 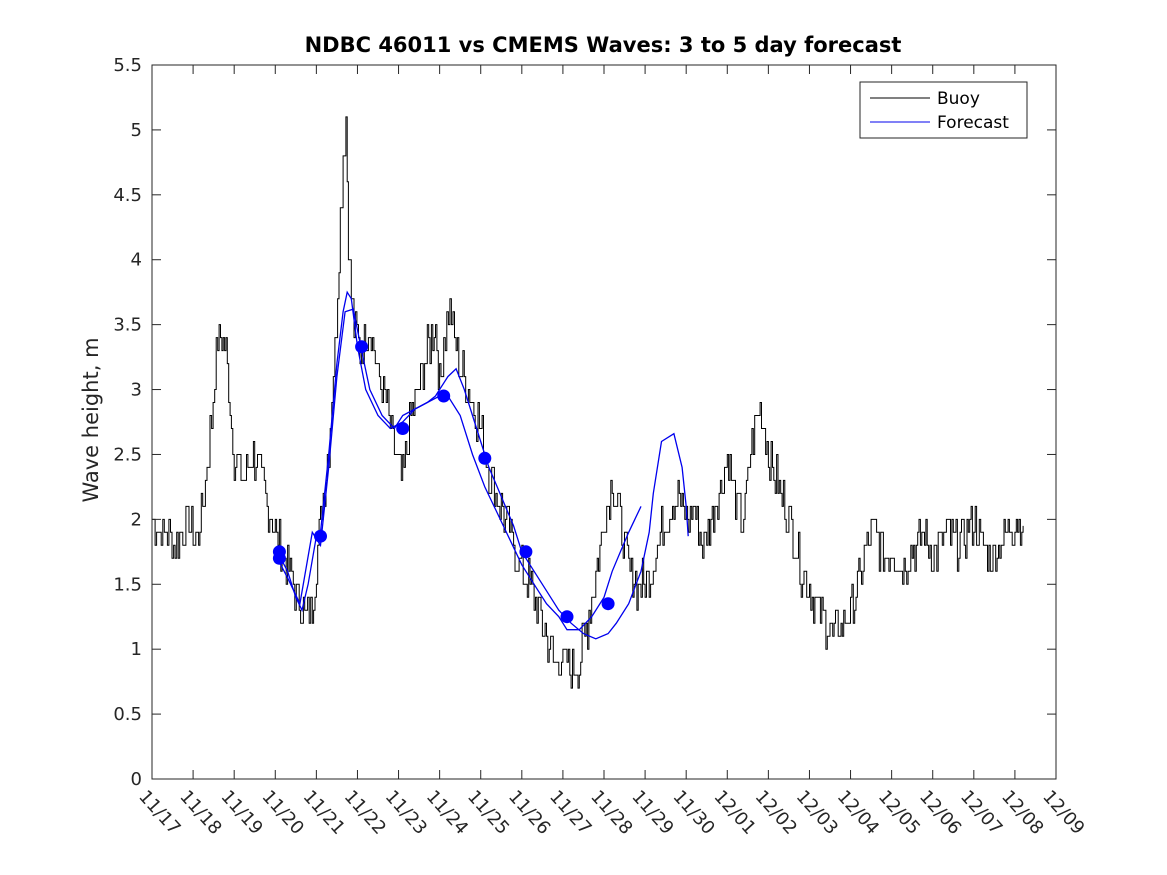 I want to click on x-tick-label: 12/01, so click(x=735, y=812).